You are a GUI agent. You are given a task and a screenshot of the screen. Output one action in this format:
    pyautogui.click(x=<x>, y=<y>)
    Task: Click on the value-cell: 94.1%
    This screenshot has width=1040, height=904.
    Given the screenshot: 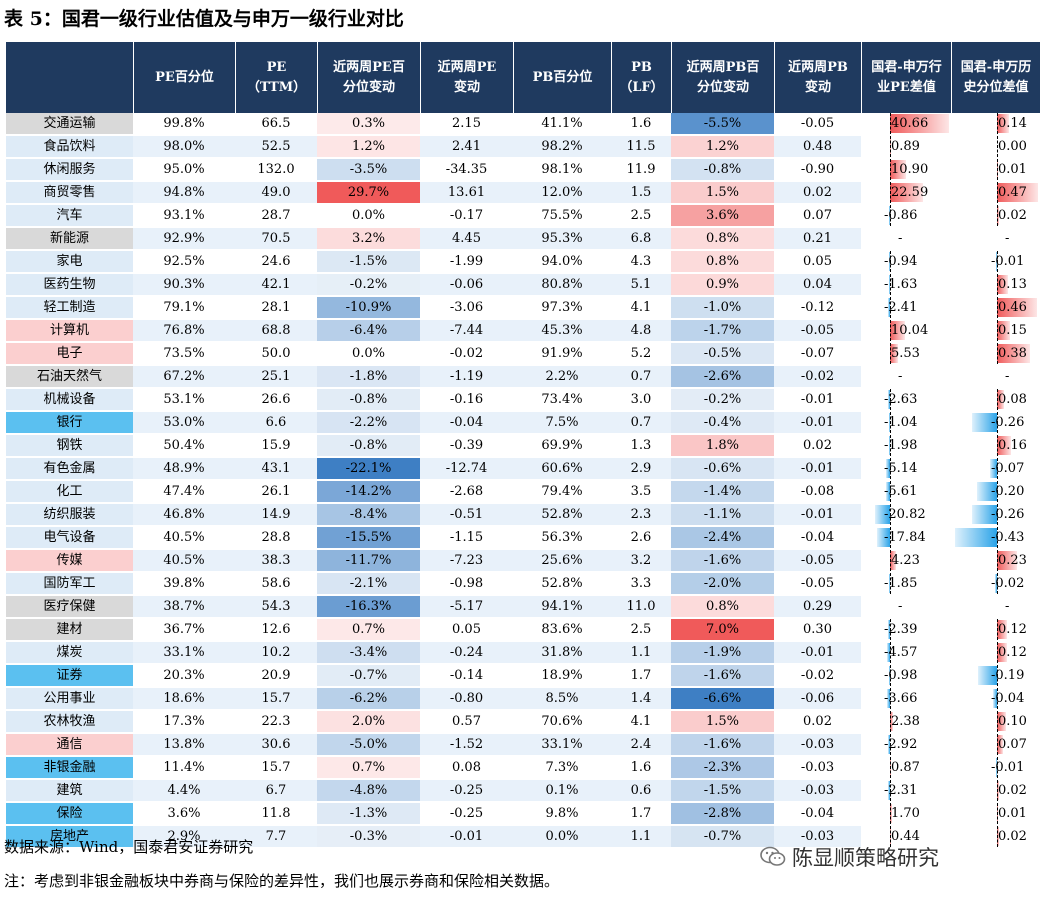 What is the action you would take?
    pyautogui.click(x=562, y=606)
    